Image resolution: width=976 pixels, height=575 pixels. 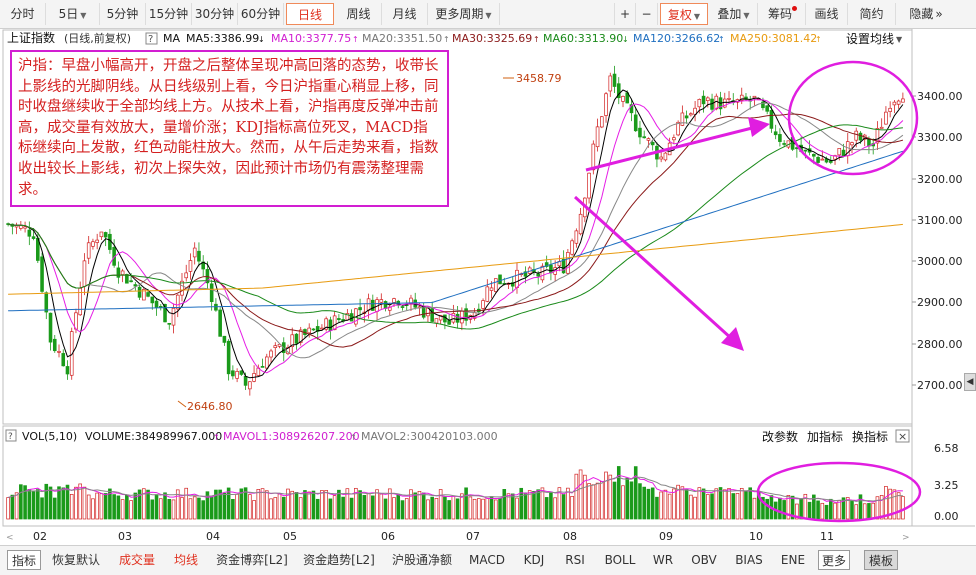 I want to click on chouma-button: 筹码, so click(x=783, y=14).